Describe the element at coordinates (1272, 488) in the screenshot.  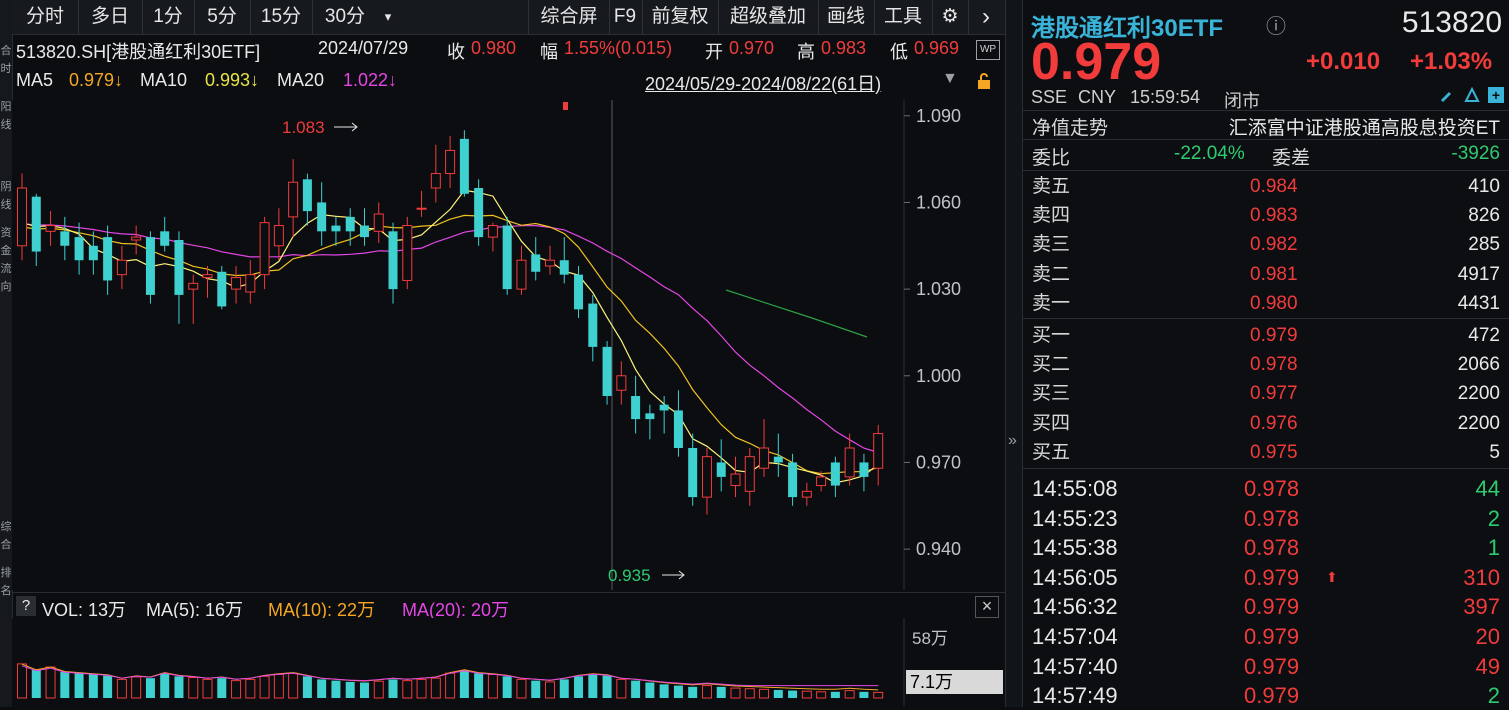
I see `trade-price: 0.978` at that location.